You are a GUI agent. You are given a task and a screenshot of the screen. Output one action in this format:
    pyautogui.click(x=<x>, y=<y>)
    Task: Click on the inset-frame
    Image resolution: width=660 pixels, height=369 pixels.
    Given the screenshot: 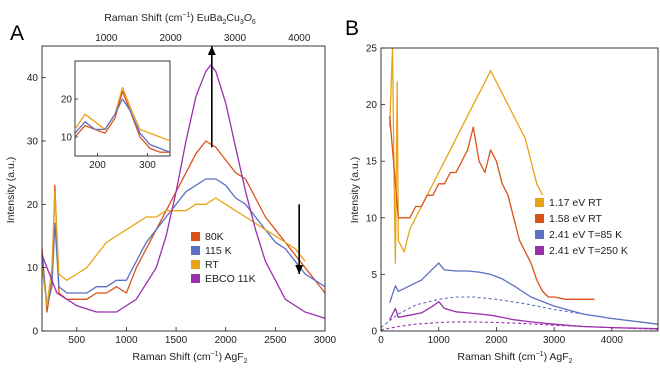 What is the action you would take?
    pyautogui.click(x=122, y=108)
    